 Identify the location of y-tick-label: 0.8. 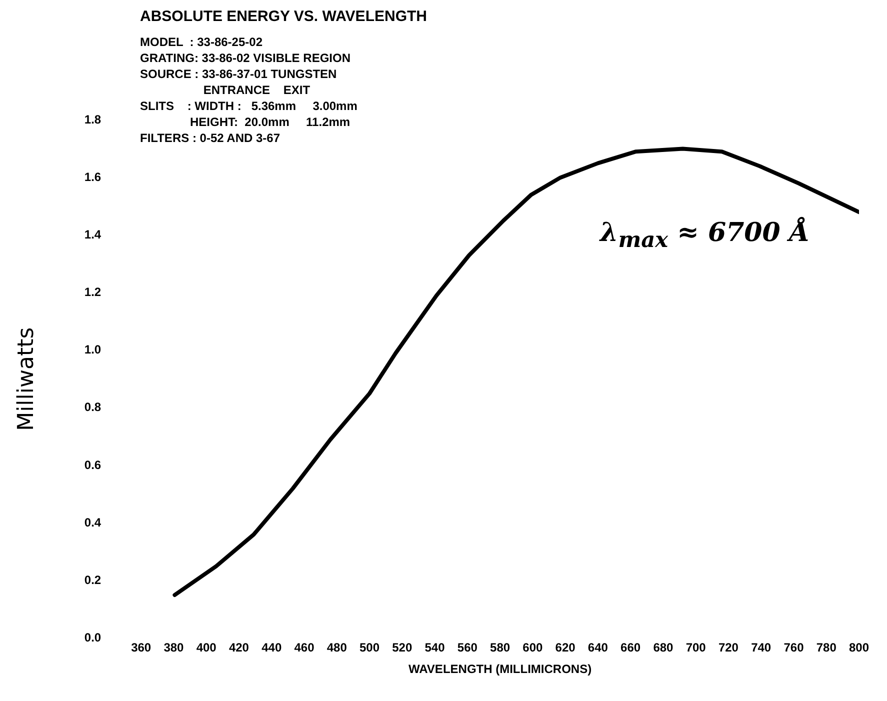
(93, 407).